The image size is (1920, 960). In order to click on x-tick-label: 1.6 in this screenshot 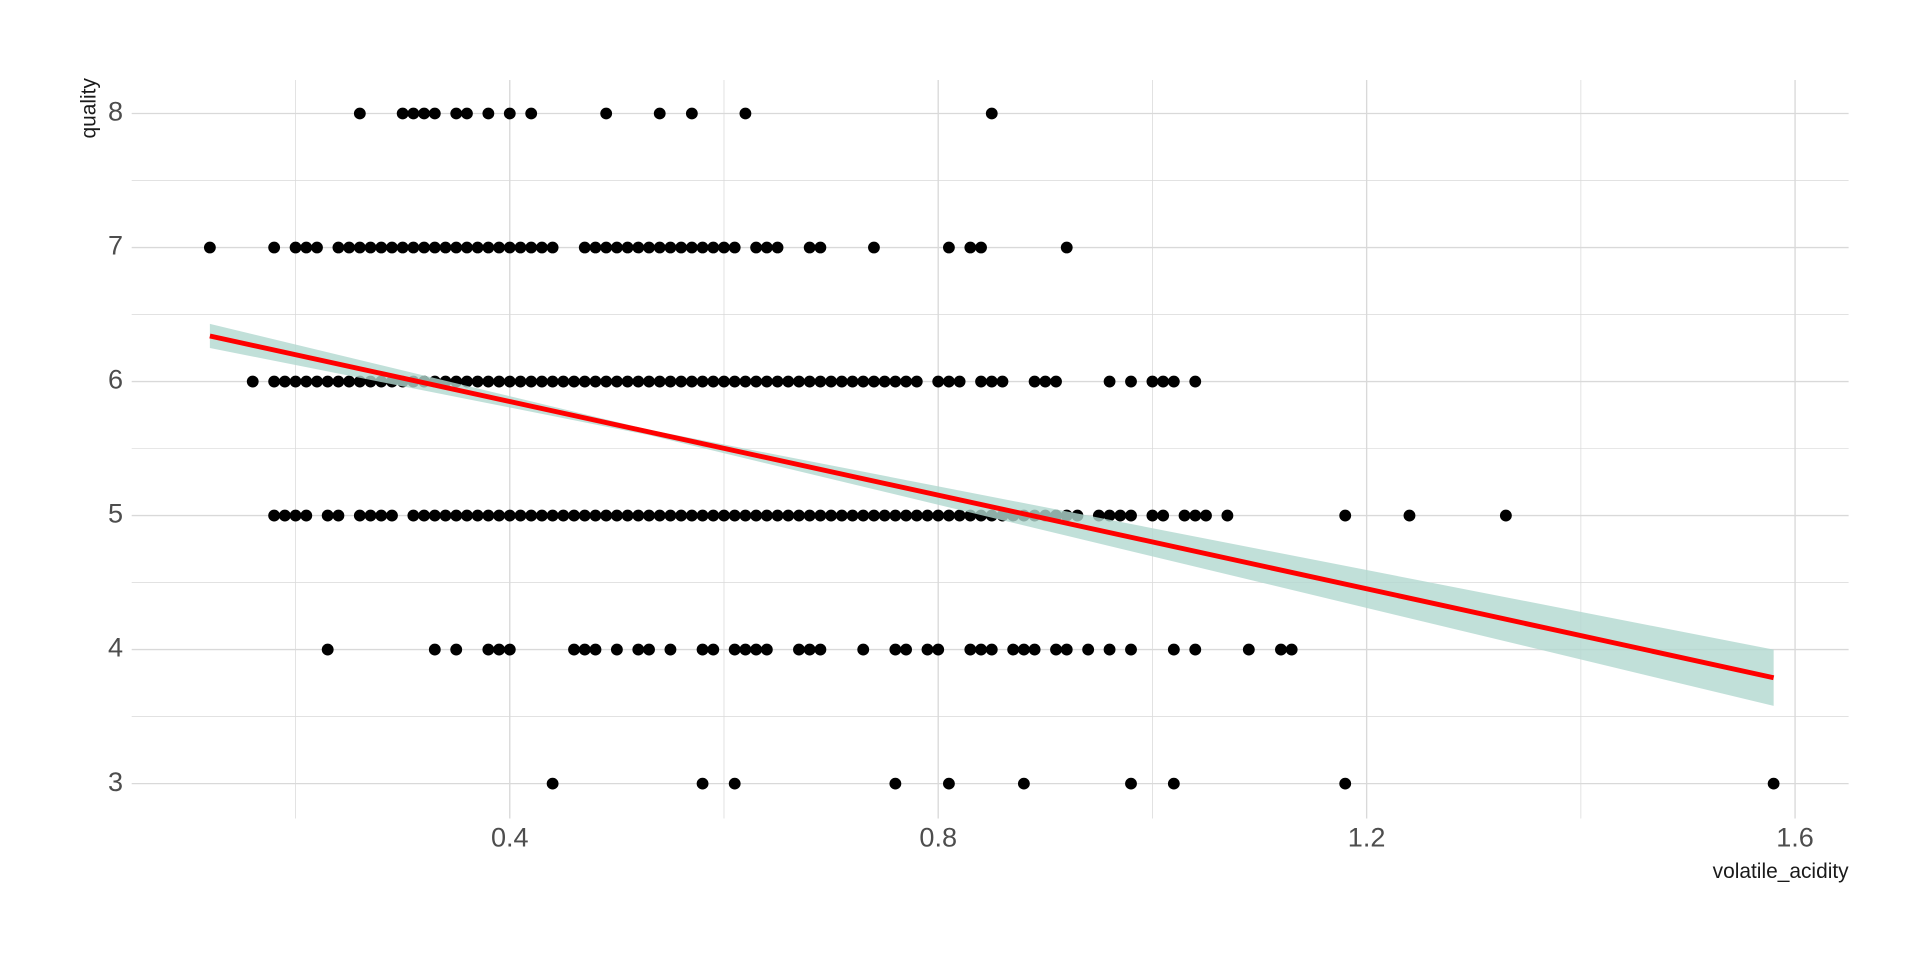, I will do `click(1795, 837)`.